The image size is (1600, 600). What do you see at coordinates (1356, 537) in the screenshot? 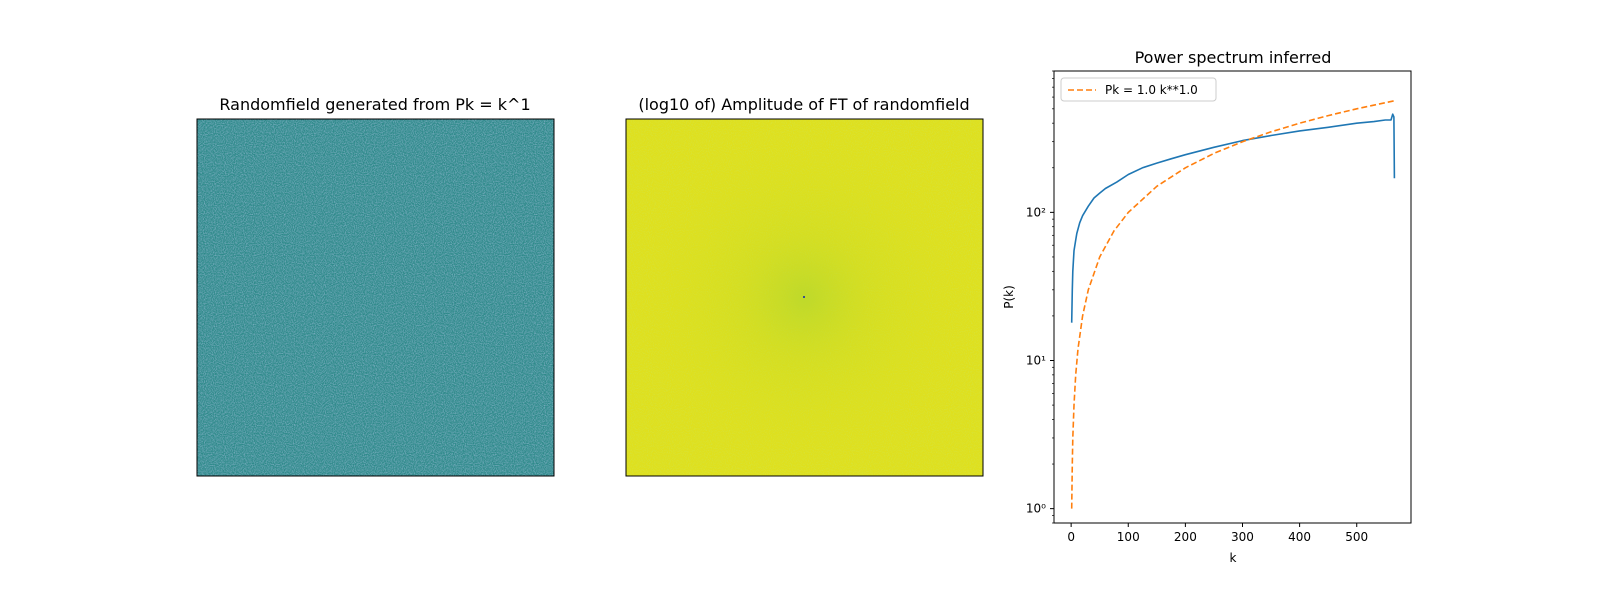
I see `x-tick-label: 500` at bounding box center [1356, 537].